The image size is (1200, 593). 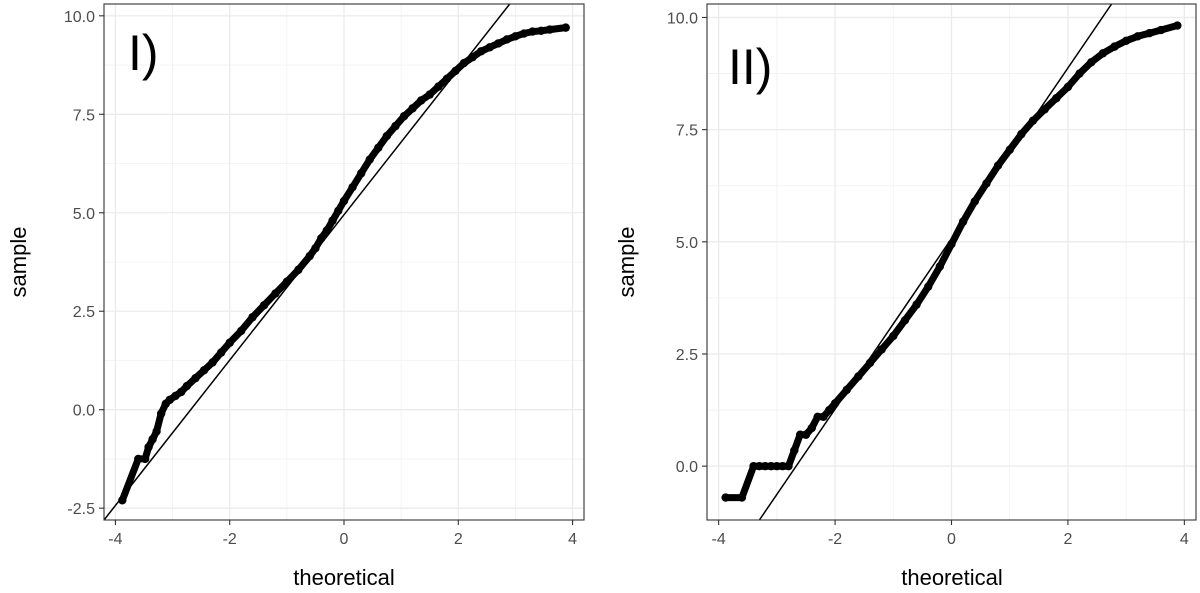 I want to click on panel-1-y-tick-label: 2.5, so click(x=84, y=312).